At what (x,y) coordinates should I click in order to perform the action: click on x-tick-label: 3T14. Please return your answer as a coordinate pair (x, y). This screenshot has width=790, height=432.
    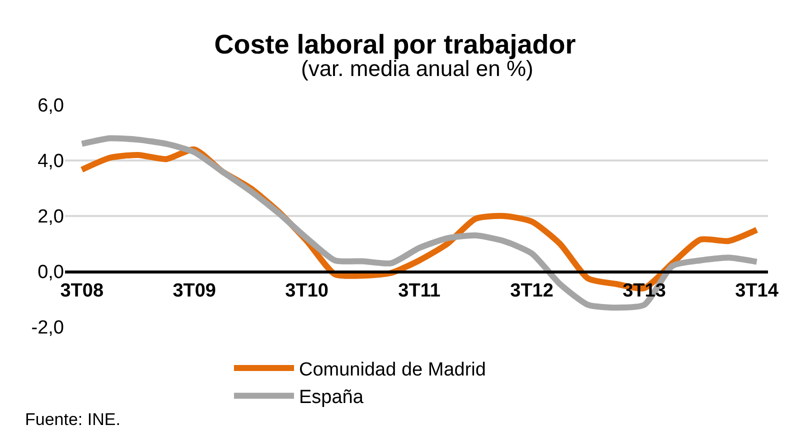
    Looking at the image, I should click on (757, 291).